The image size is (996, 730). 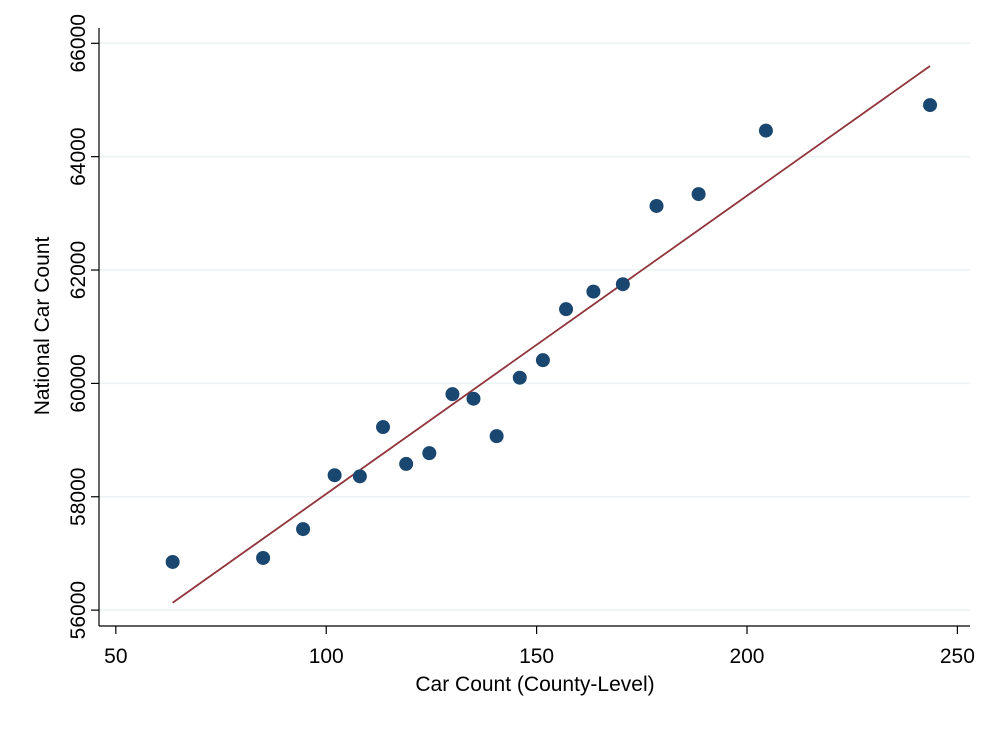 I want to click on y-tick-label-4: 64000, so click(x=78, y=156).